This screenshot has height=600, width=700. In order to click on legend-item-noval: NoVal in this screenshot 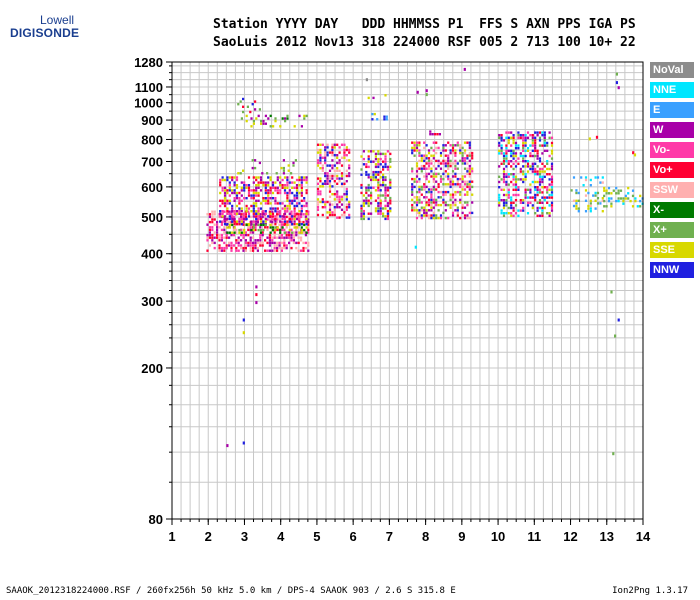, I will do `click(672, 70)`.